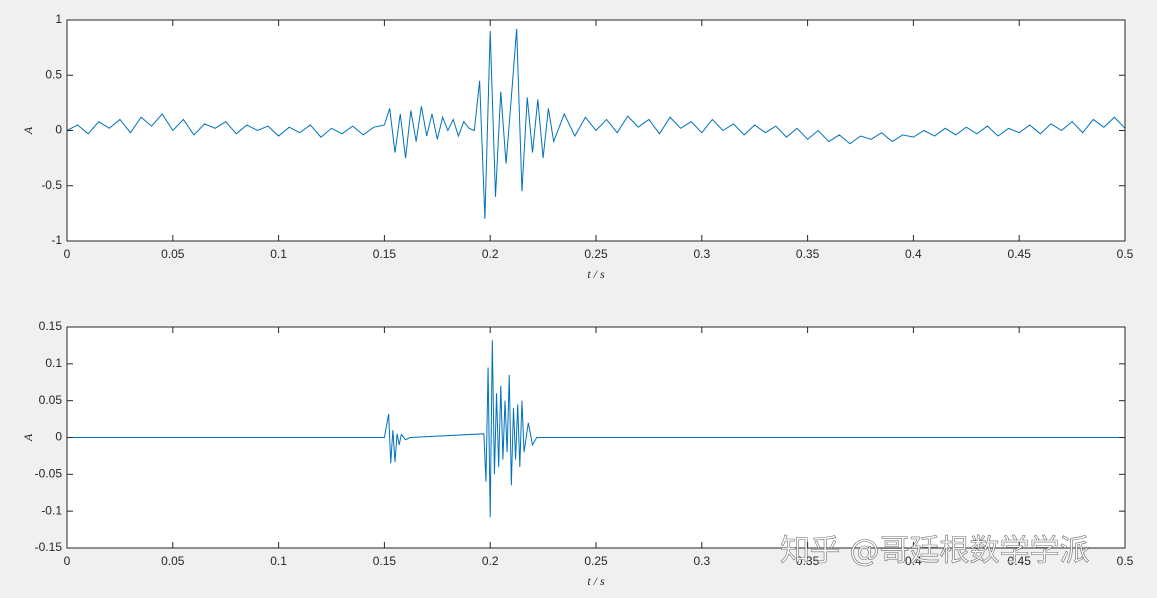 The height and width of the screenshot is (598, 1157). I want to click on y-tick-label: -1, so click(56, 240).